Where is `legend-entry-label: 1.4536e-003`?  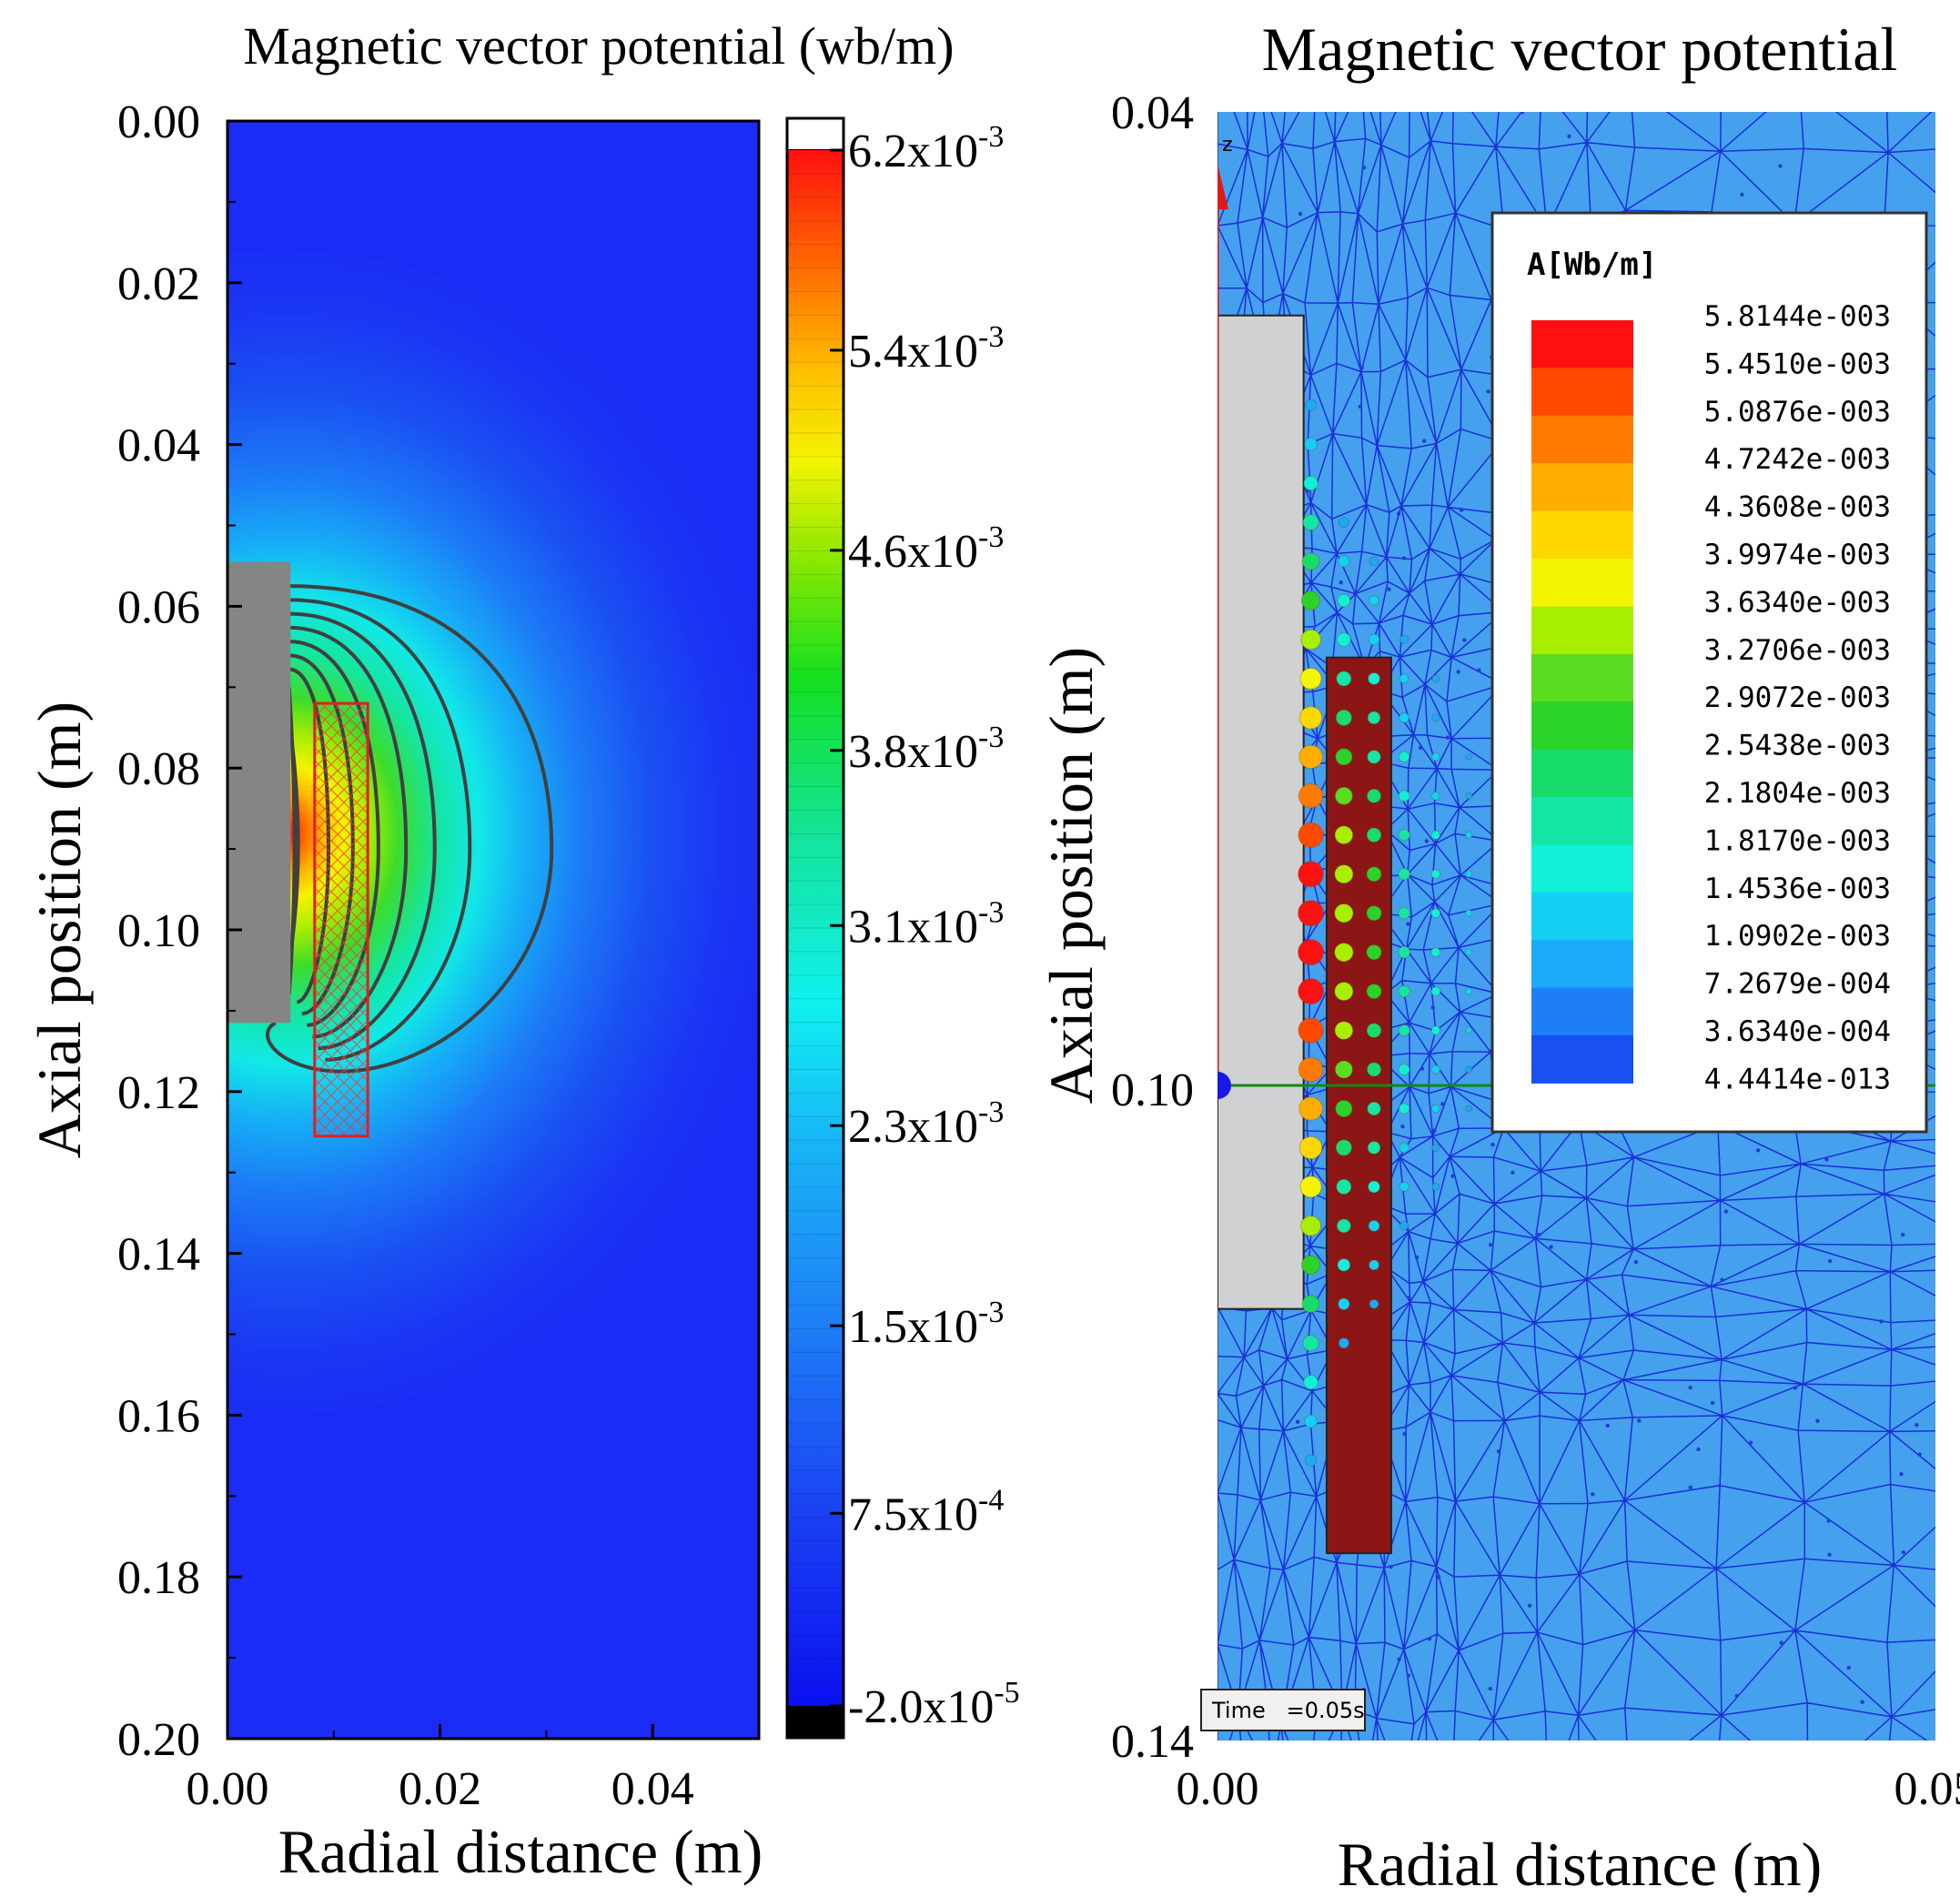 legend-entry-label: 1.4536e-003 is located at coordinates (1797, 889).